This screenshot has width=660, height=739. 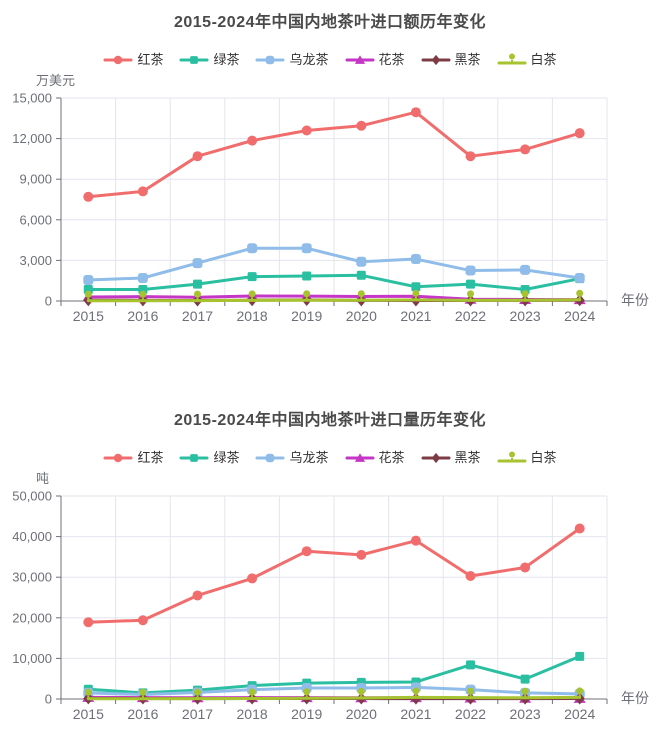 I want to click on y-tick-label: 10,000, so click(x=32, y=658).